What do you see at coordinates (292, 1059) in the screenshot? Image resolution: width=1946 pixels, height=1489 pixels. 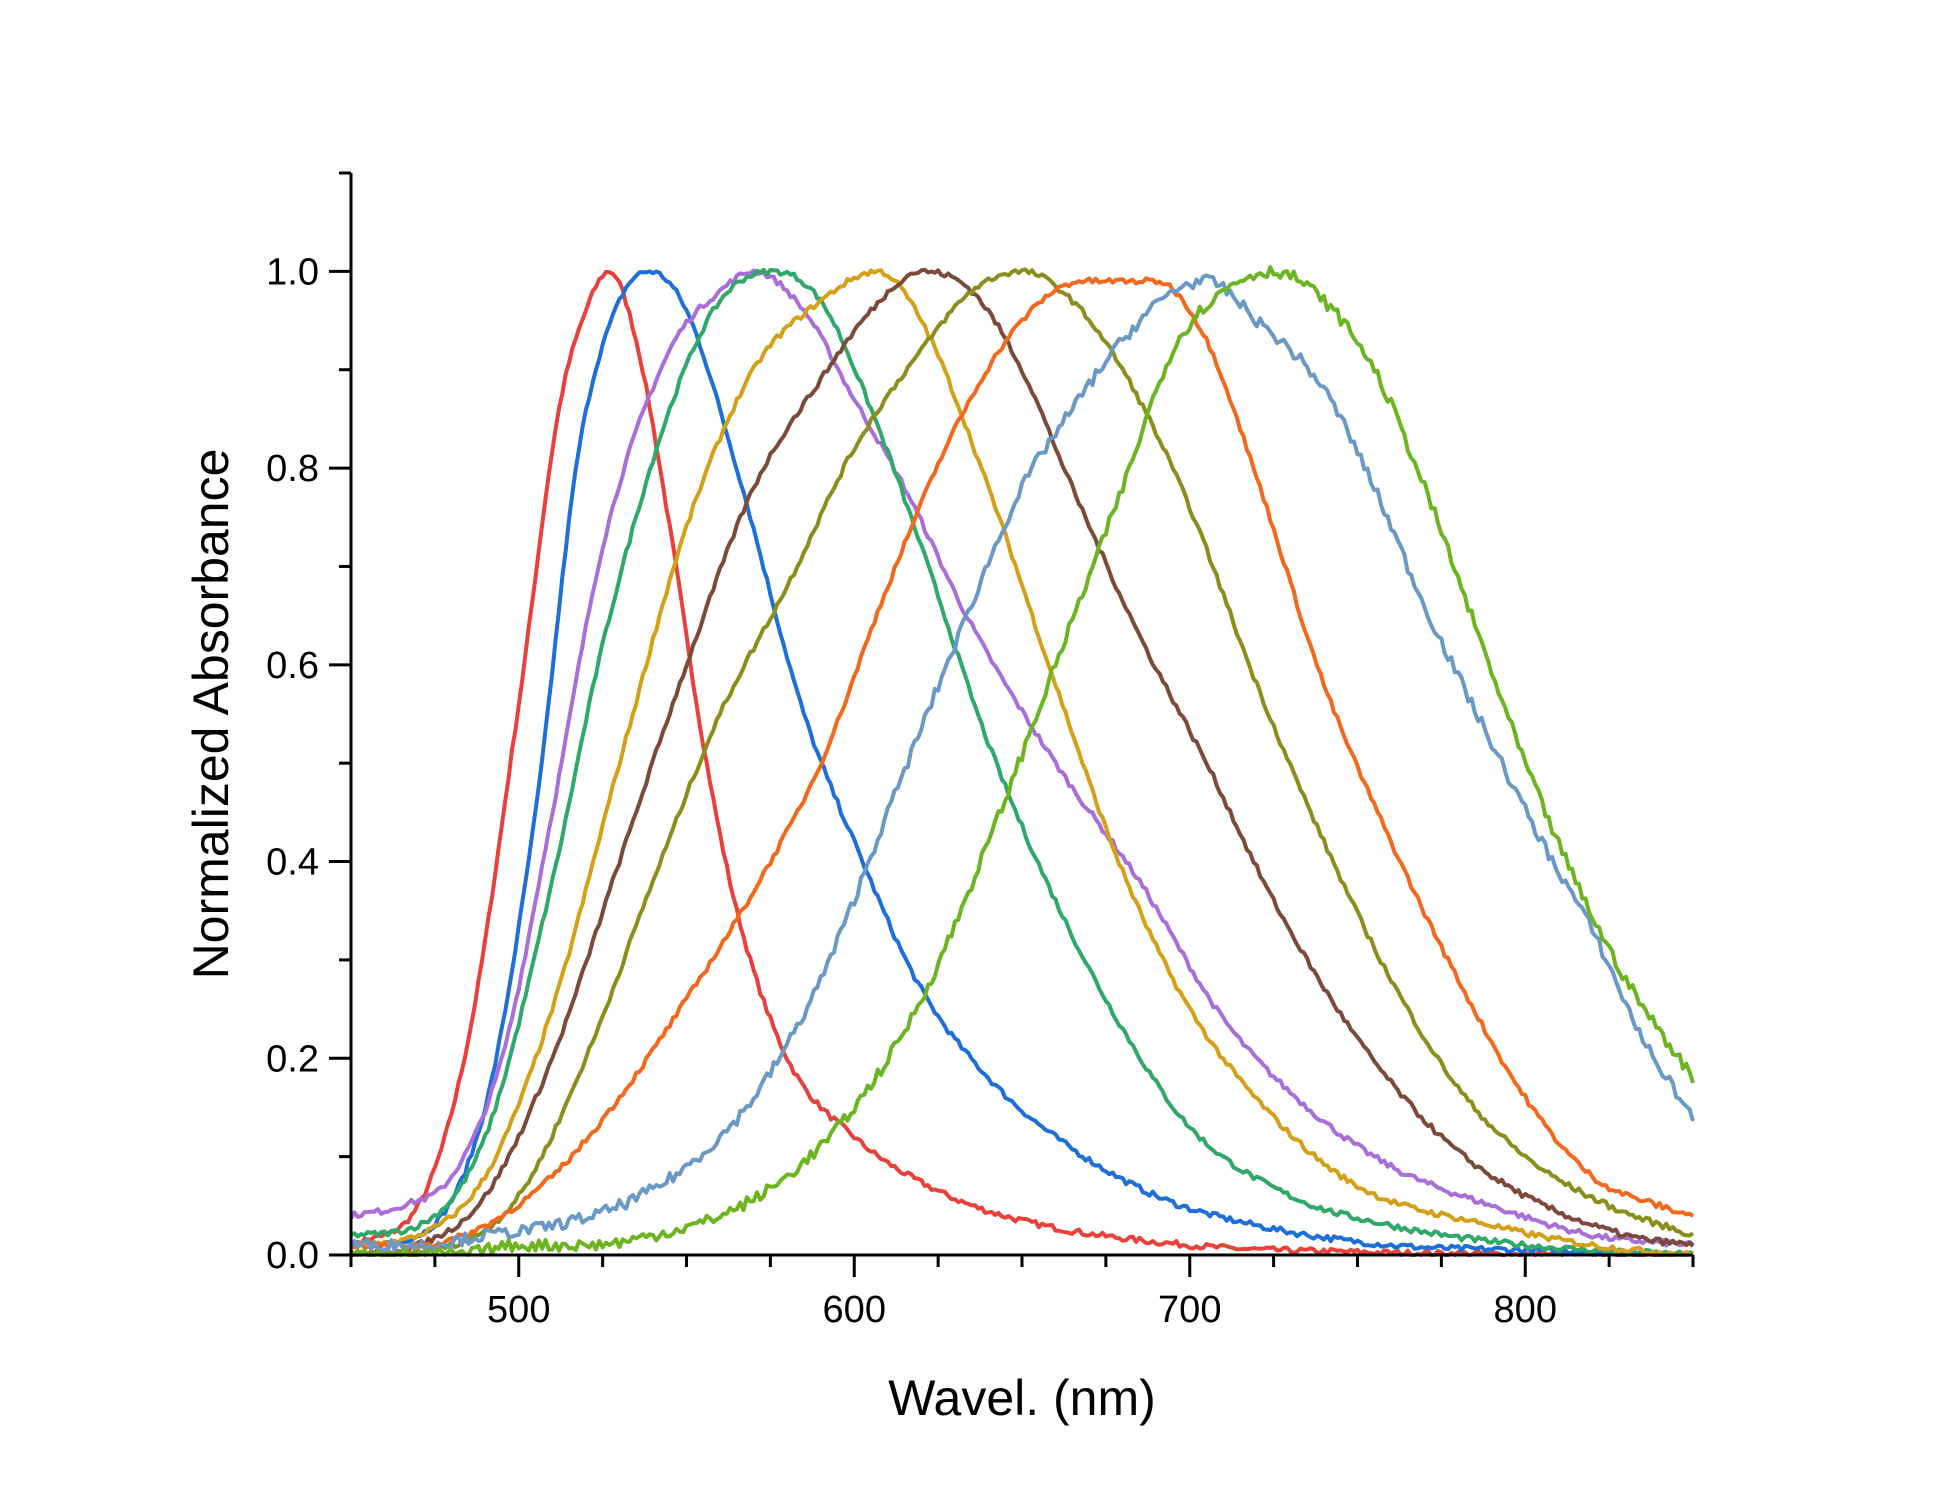 I see `y-tick-label: 0.2` at bounding box center [292, 1059].